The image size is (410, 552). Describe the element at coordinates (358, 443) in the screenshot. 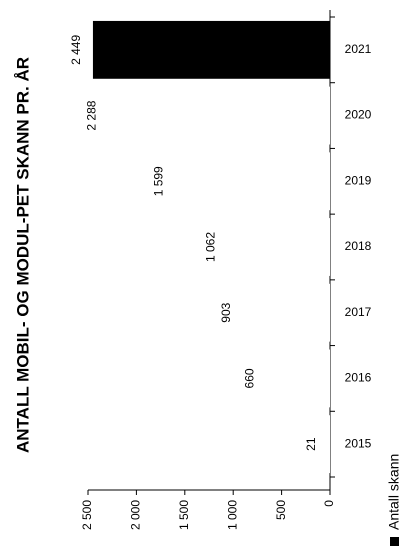

I see `x-tick-label: 2015` at that location.